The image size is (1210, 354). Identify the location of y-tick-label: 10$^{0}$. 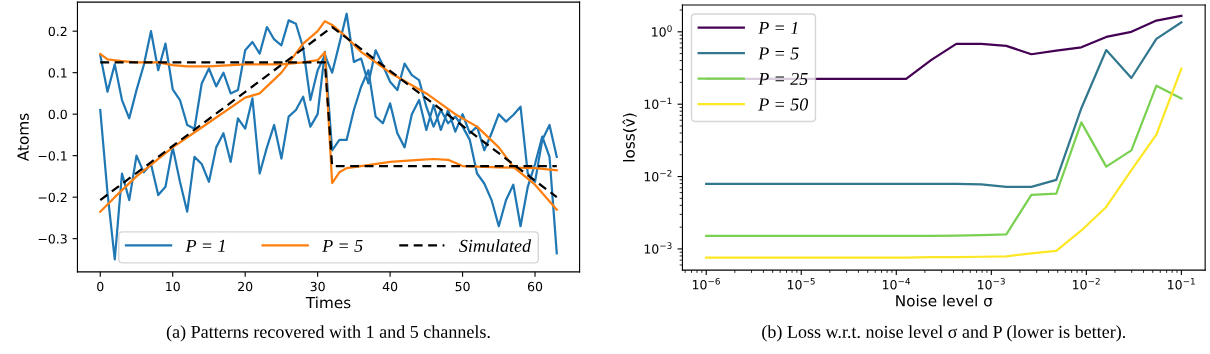
(662, 31).